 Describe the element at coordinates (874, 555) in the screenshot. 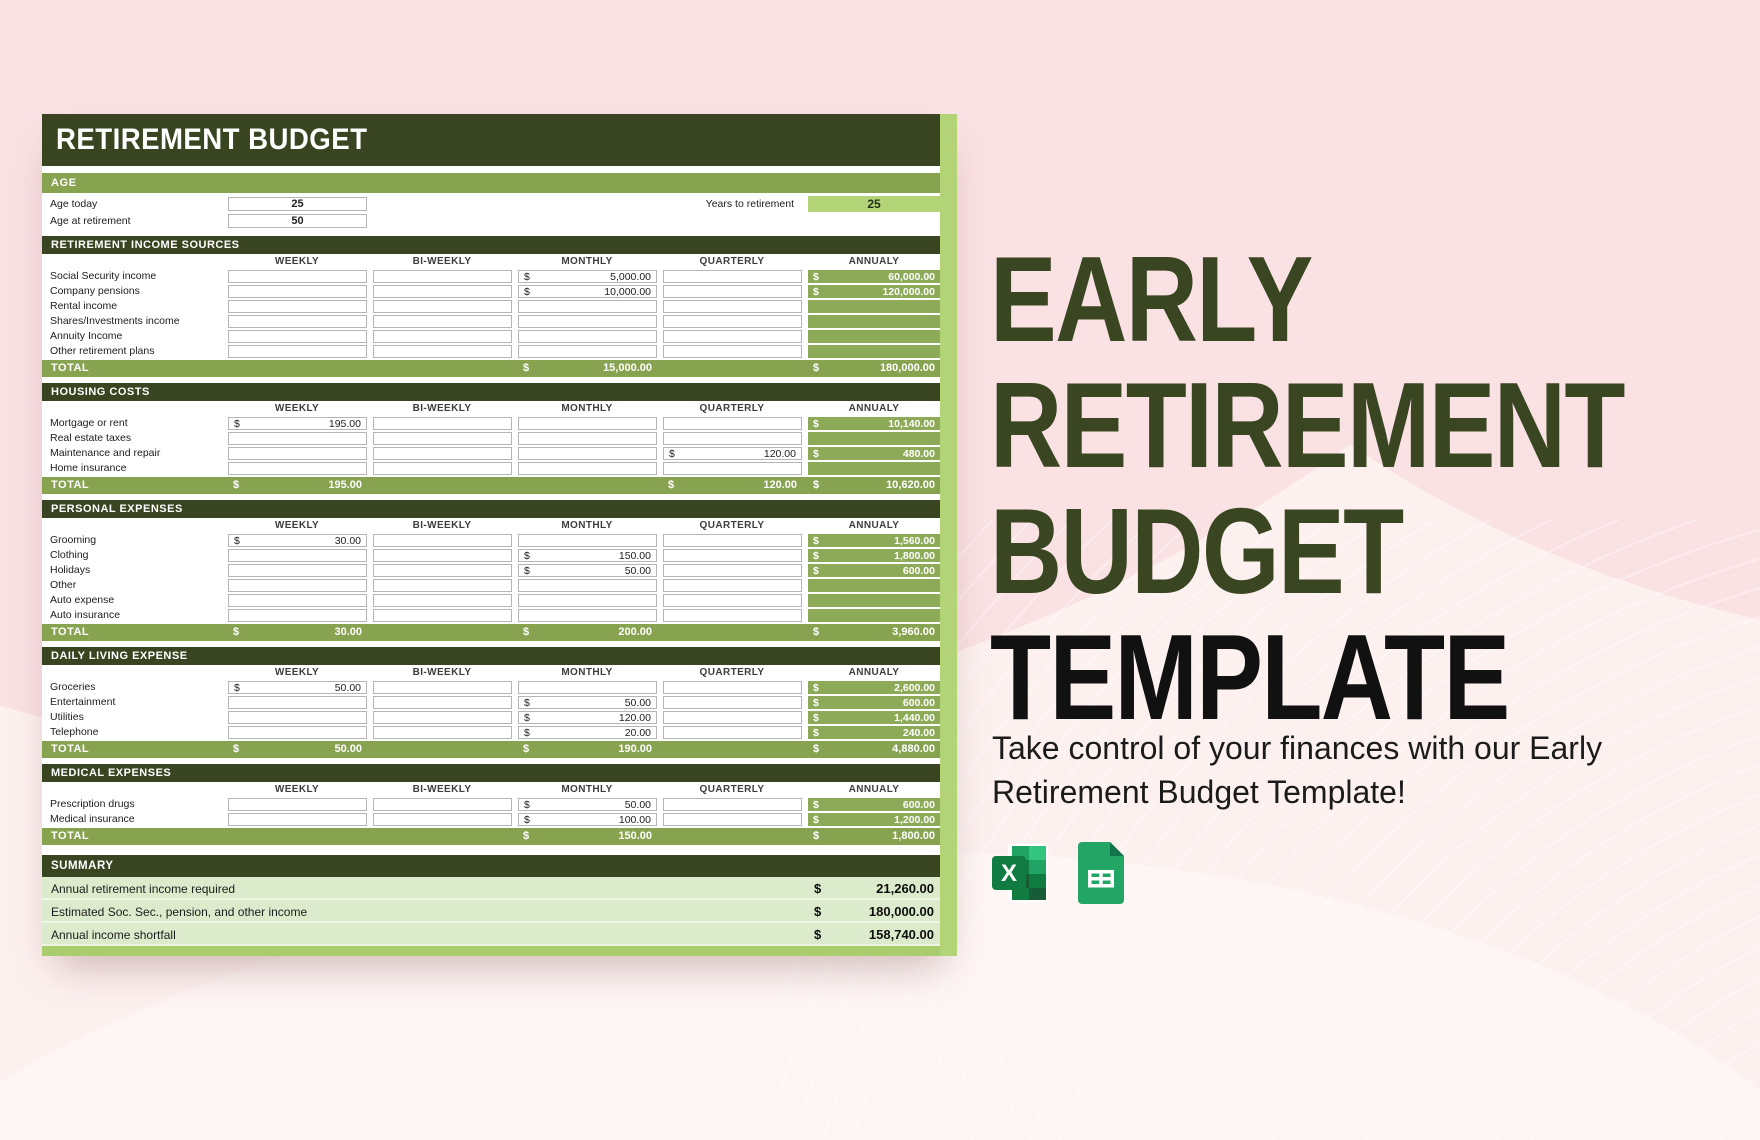

I see `annual-cell: $1,800.00` at that location.